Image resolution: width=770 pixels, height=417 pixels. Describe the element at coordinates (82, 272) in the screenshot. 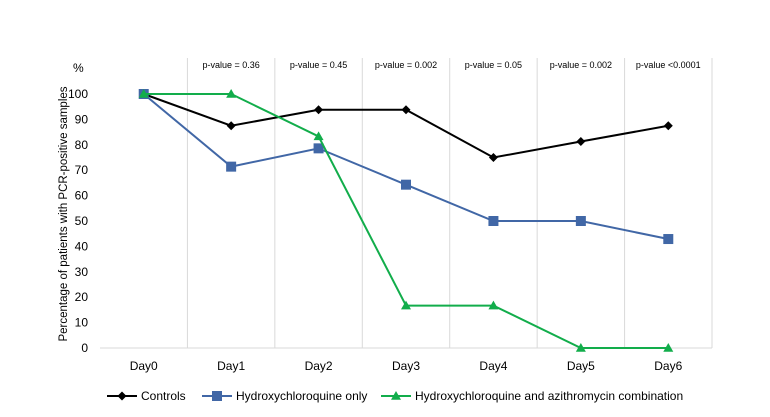

I see `y-tick-label: 30` at that location.